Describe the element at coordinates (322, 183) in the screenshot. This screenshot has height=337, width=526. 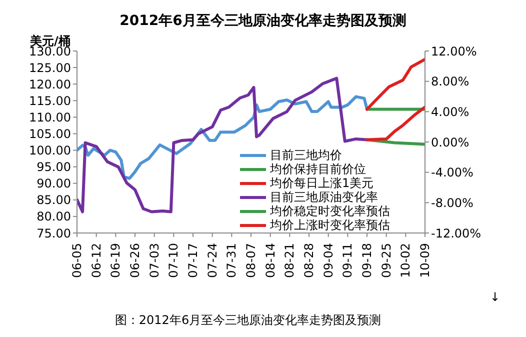
I see `legend-label: 均价每日上涨1美元` at that location.